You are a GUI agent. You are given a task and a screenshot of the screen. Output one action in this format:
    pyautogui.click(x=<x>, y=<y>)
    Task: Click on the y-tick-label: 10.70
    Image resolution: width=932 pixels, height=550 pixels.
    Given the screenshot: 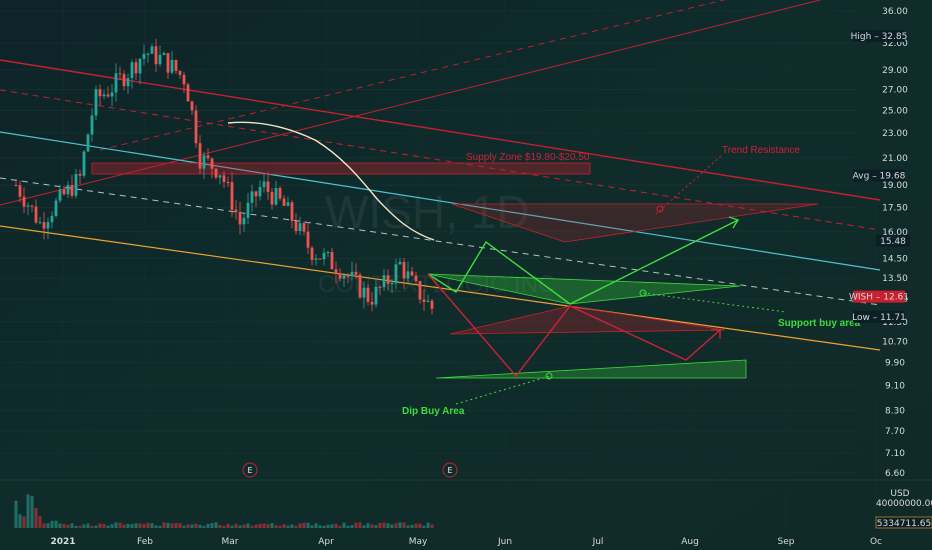 What is the action you would take?
    pyautogui.click(x=895, y=342)
    